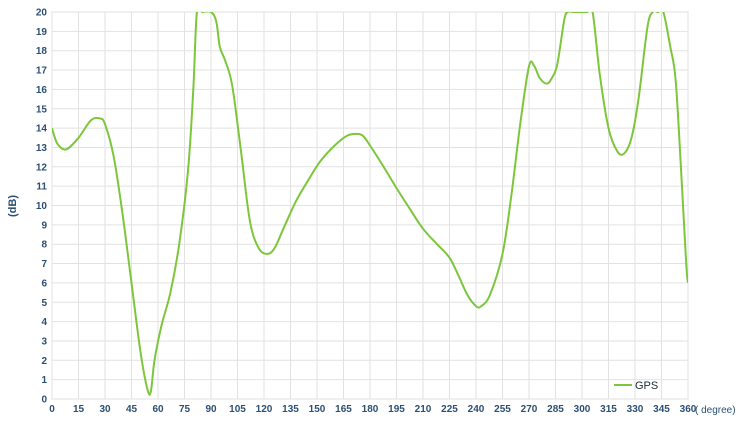  What do you see at coordinates (423, 409) in the screenshot?
I see `x-tick-label: 210` at bounding box center [423, 409].